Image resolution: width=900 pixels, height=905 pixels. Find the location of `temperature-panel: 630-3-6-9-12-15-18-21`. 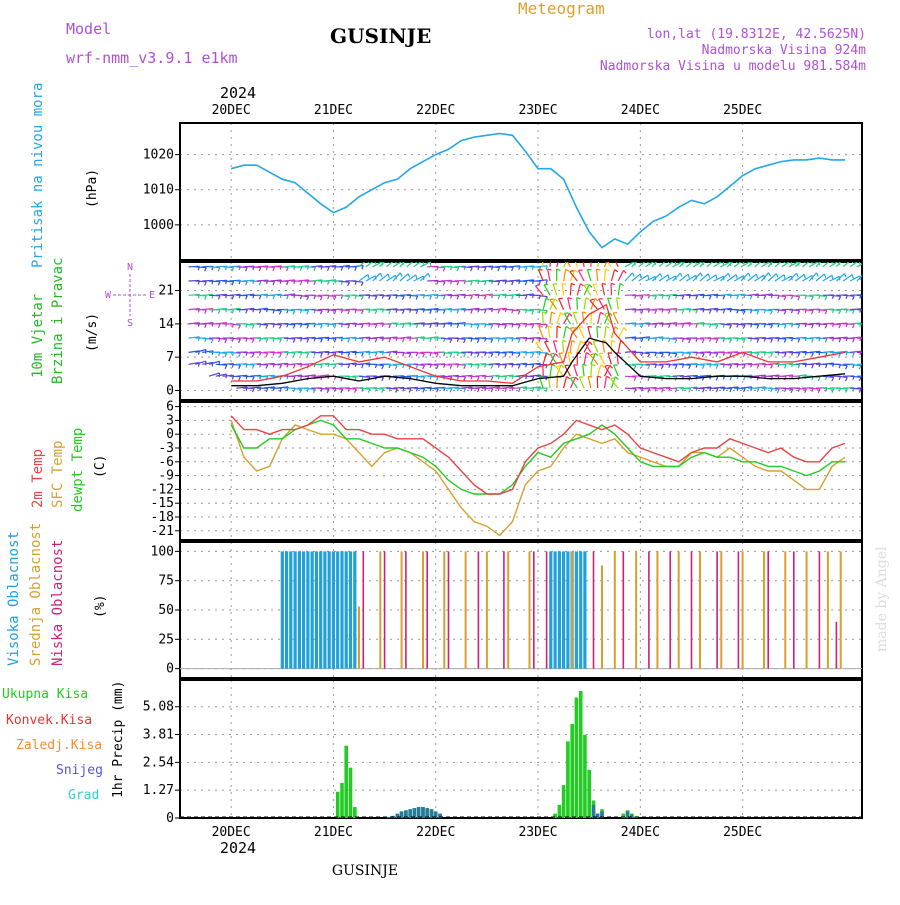

temperature-panel: 630-3-6-9-12-15-18-21 is located at coordinates (506, 470).